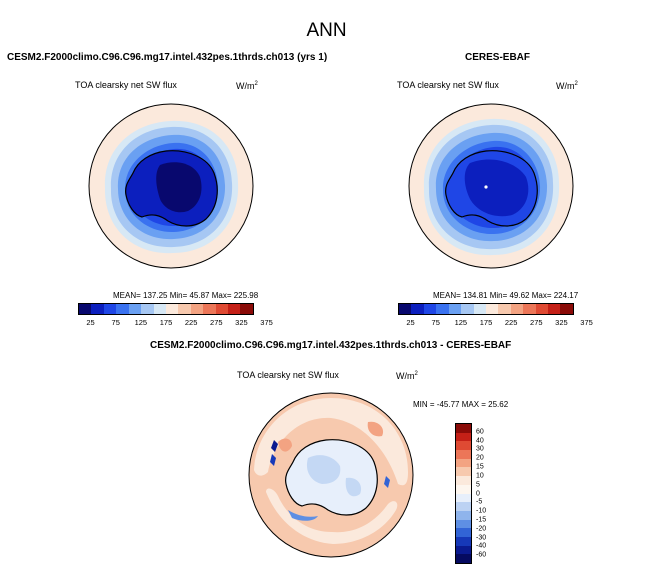  Describe the element at coordinates (480, 467) in the screenshot. I see `colorbar-tick-label: 15` at that location.